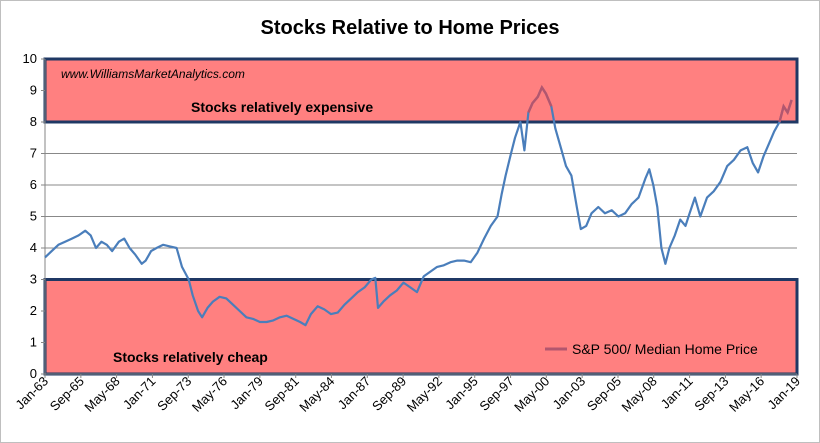 The width and height of the screenshot is (820, 443). I want to click on x-tick-label-18: Jan-11, so click(677, 393).